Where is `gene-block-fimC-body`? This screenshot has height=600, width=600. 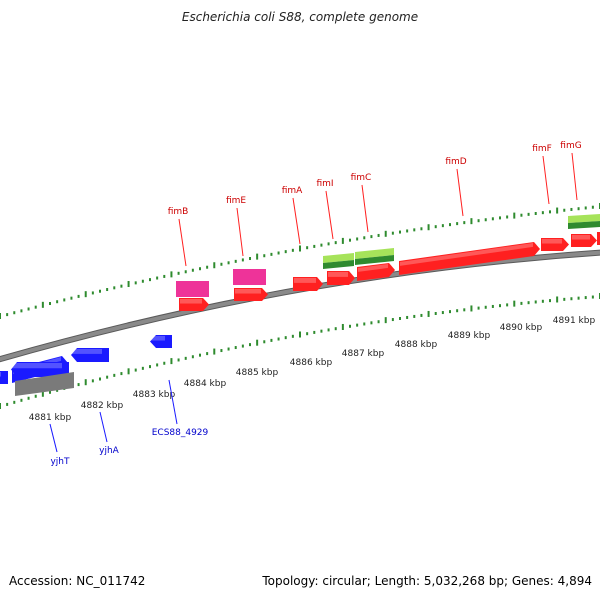
gene-block-fimC-body is located at coordinates (376, 272).